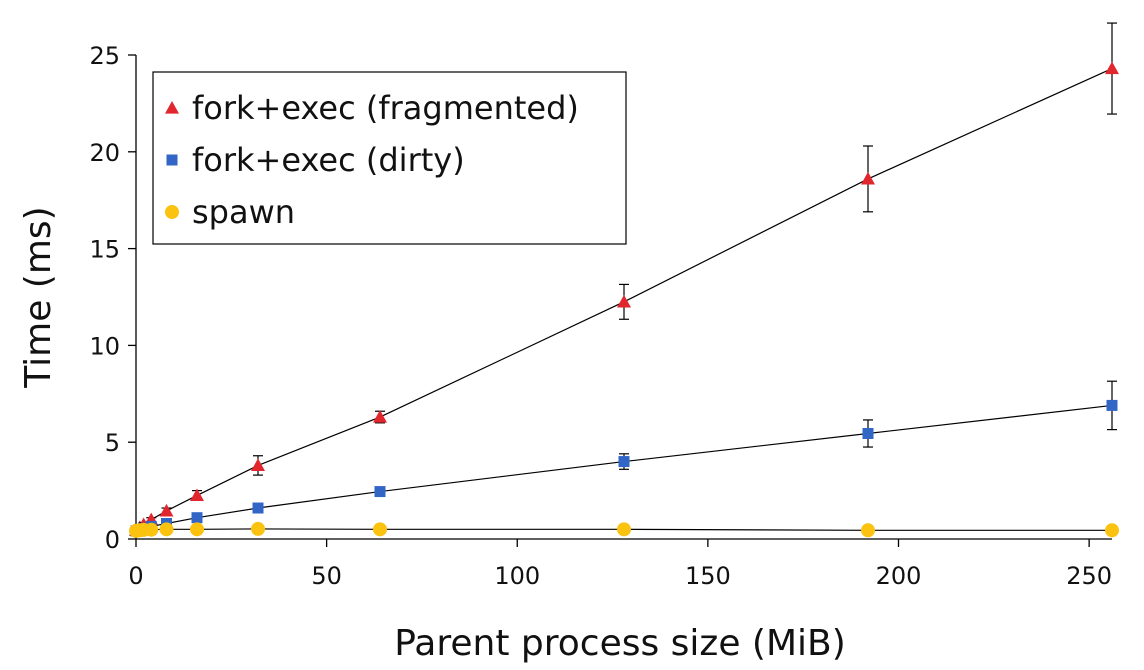  Describe the element at coordinates (104, 346) in the screenshot. I see `y-tick-label: 10` at that location.